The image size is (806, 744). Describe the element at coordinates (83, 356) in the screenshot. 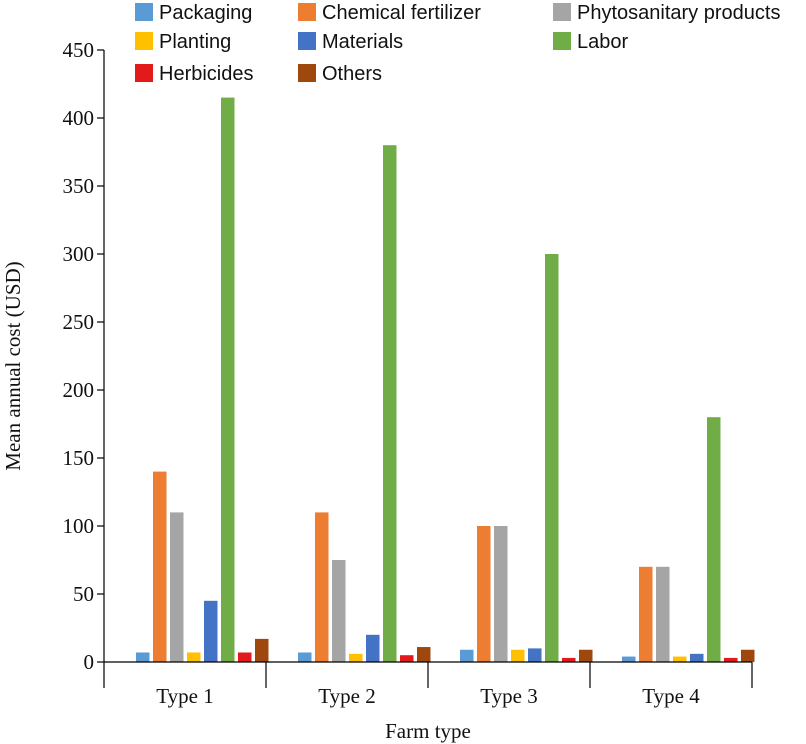

I see `y-axis-ticks: 0 50 100 150 200 250 300 350 400 450` at that location.